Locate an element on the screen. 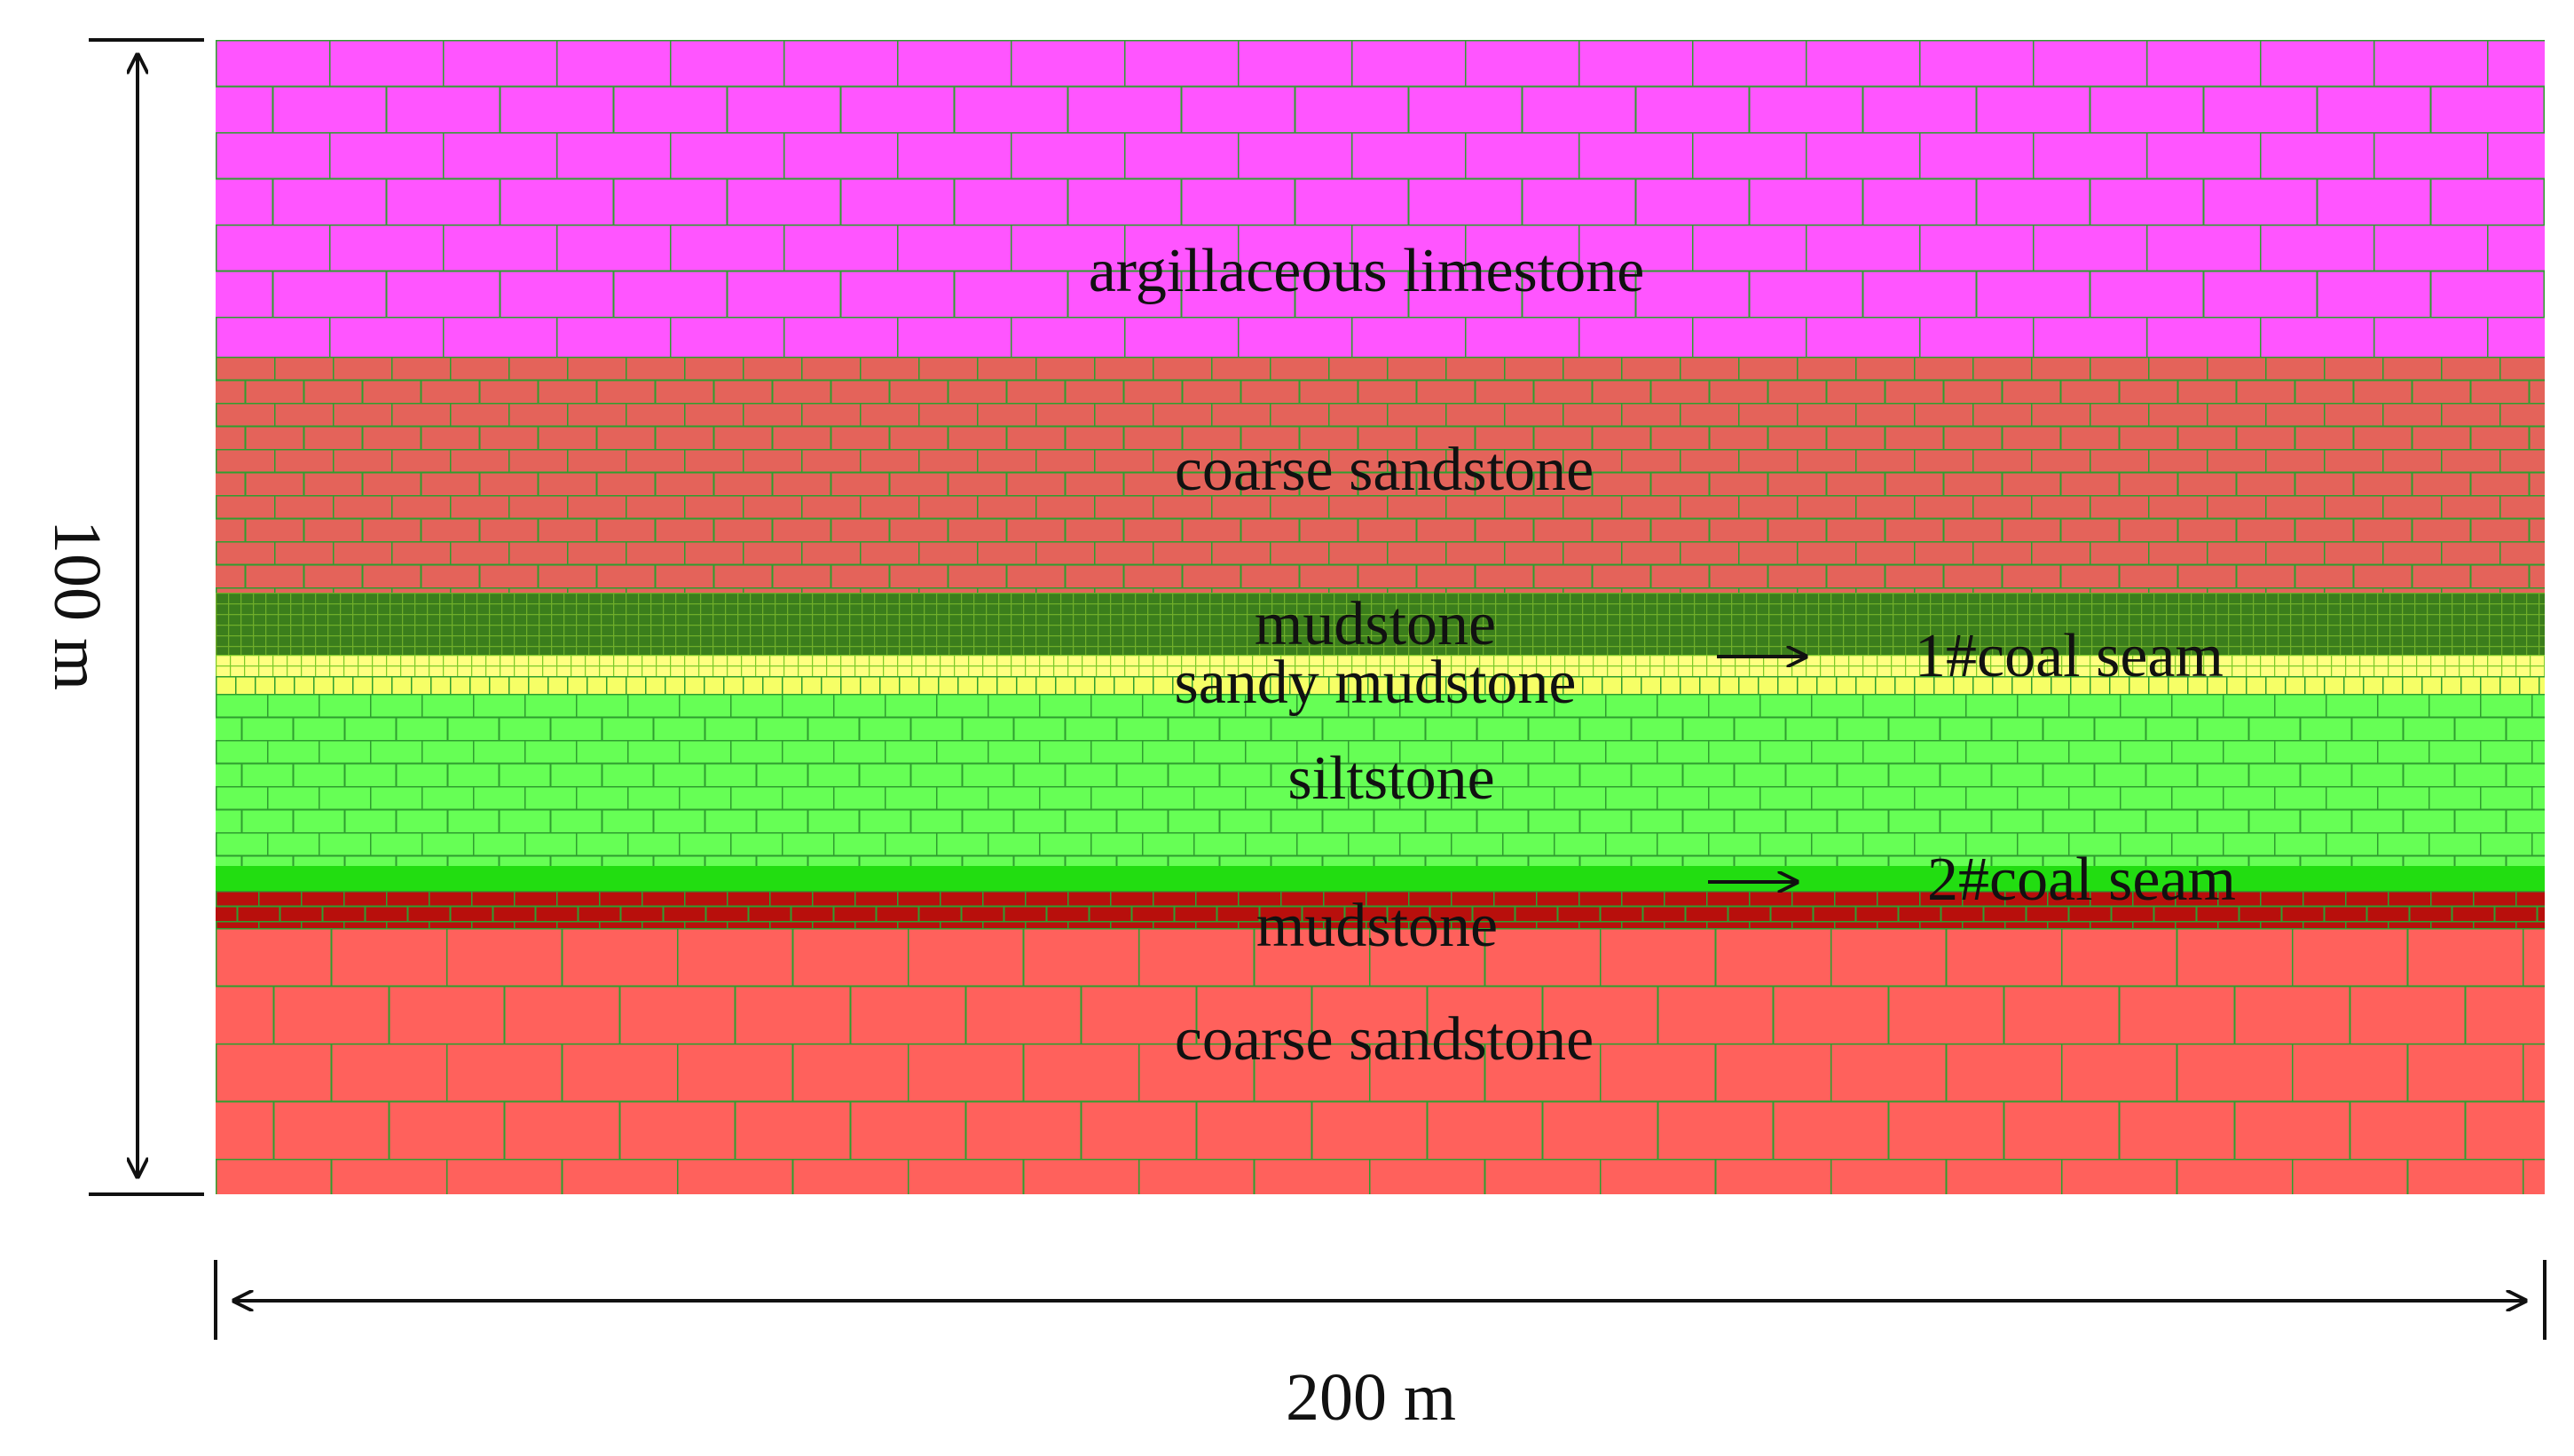  label-coarse-sandstone-lower: coarse sandstone is located at coordinates (1384, 1039).